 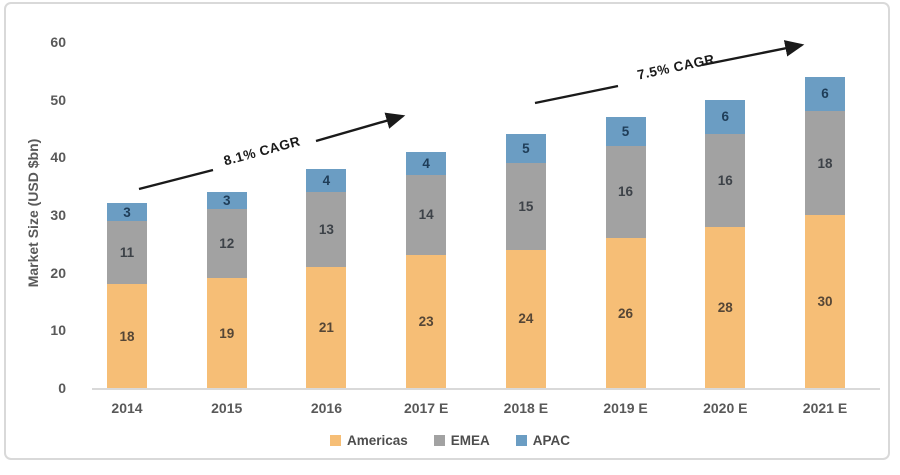 I want to click on bar-segment-emea: 15, so click(x=525, y=206).